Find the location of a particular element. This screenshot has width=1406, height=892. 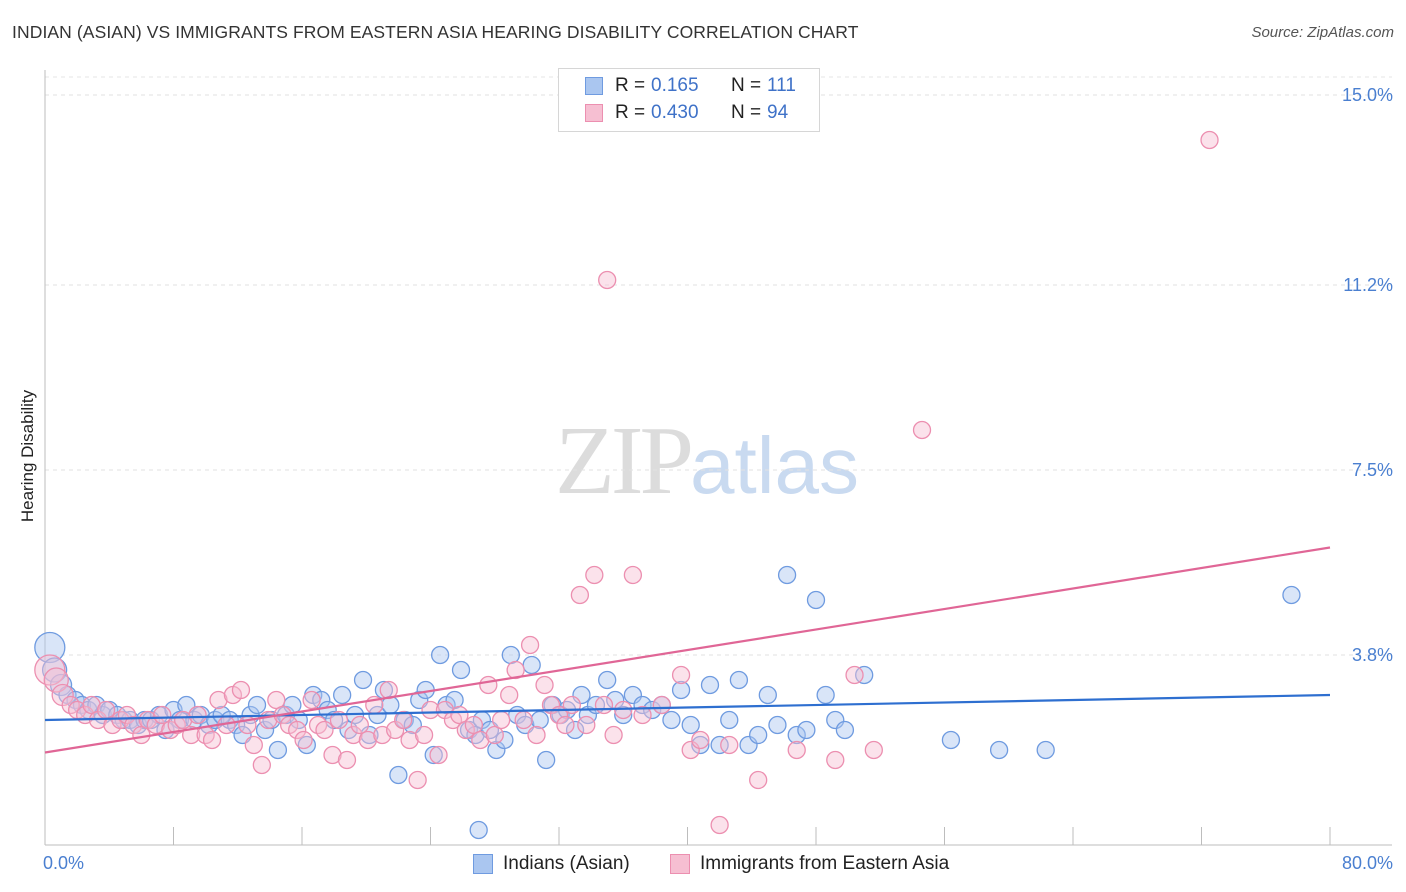

legend-r-value: 0.165 is located at coordinates (675, 85).